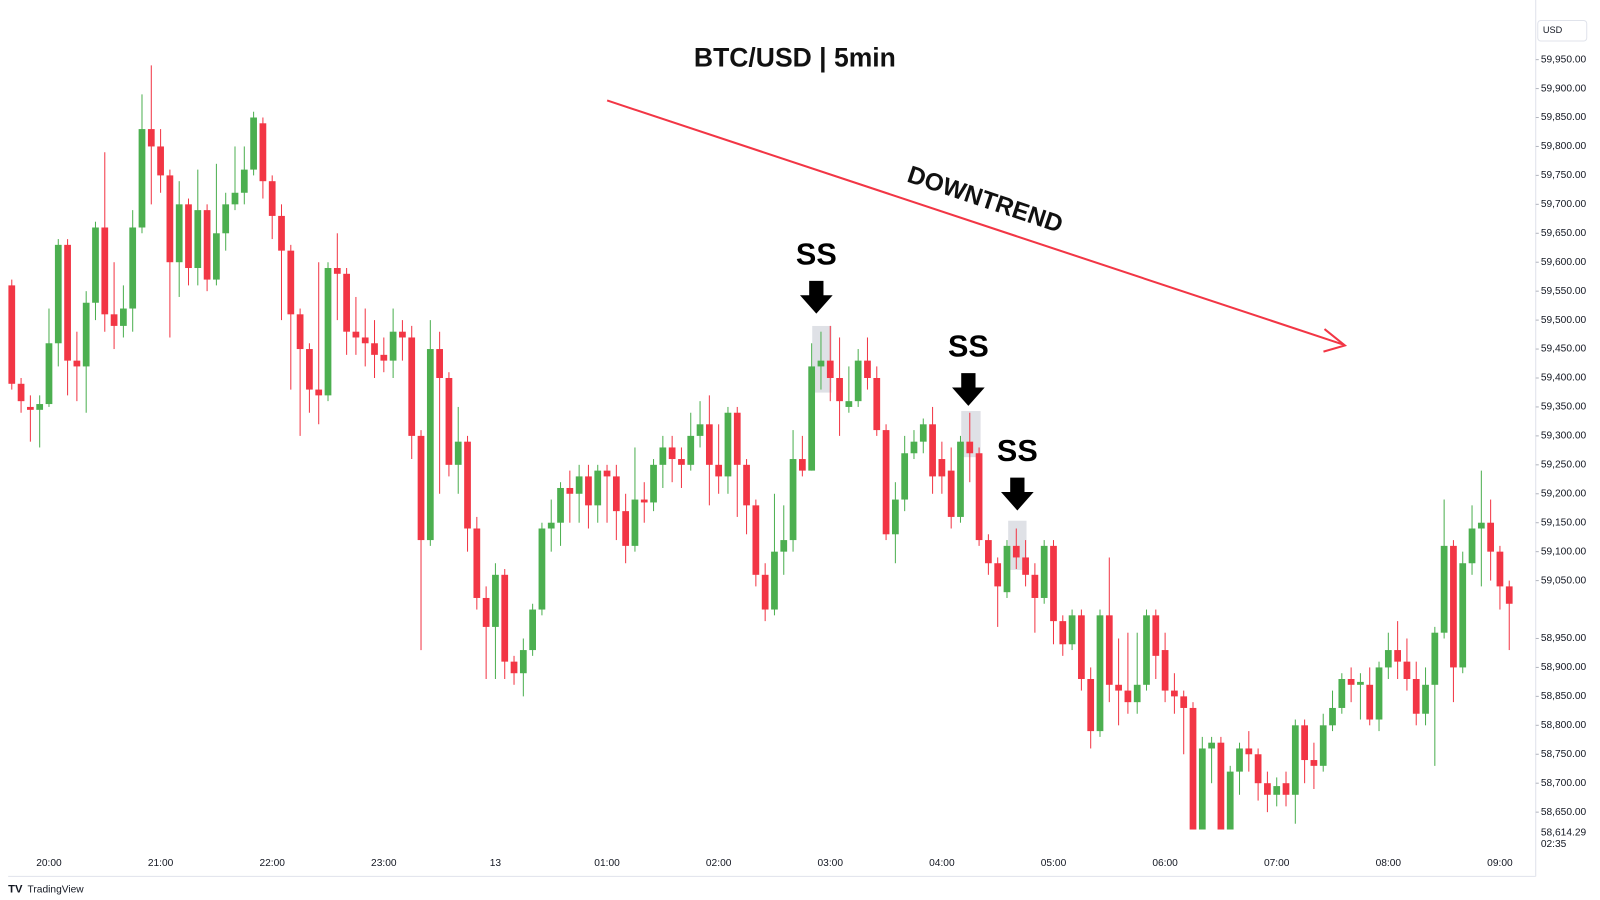 The image size is (1600, 900). What do you see at coordinates (1564, 146) in the screenshot?
I see `y-tick-label: 59,800.00` at bounding box center [1564, 146].